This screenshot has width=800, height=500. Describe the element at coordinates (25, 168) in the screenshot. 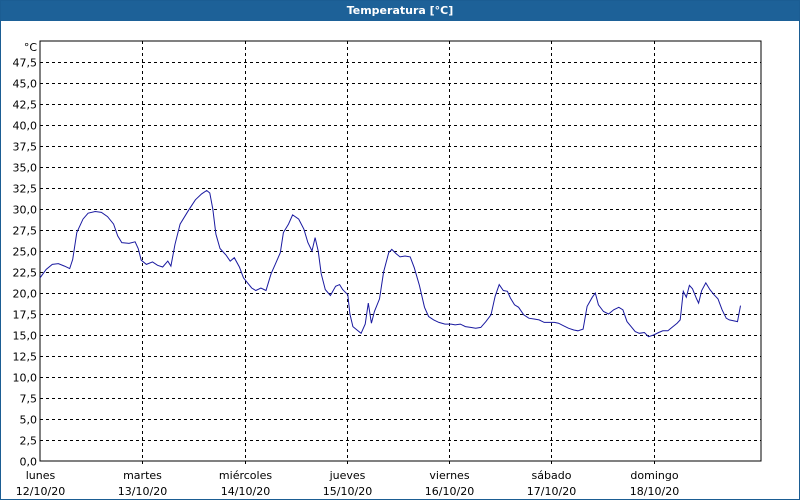

I see `y-tick-label: 35,0` at that location.